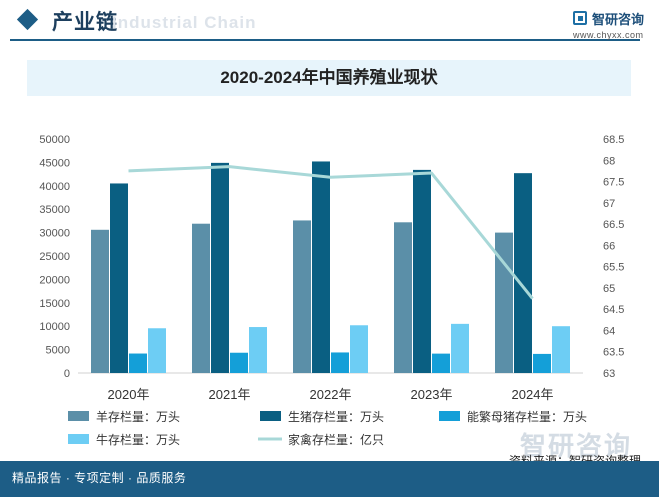 The height and width of the screenshot is (497, 659). I want to click on legend-label: 生猪存栏量：万头, so click(336, 416).